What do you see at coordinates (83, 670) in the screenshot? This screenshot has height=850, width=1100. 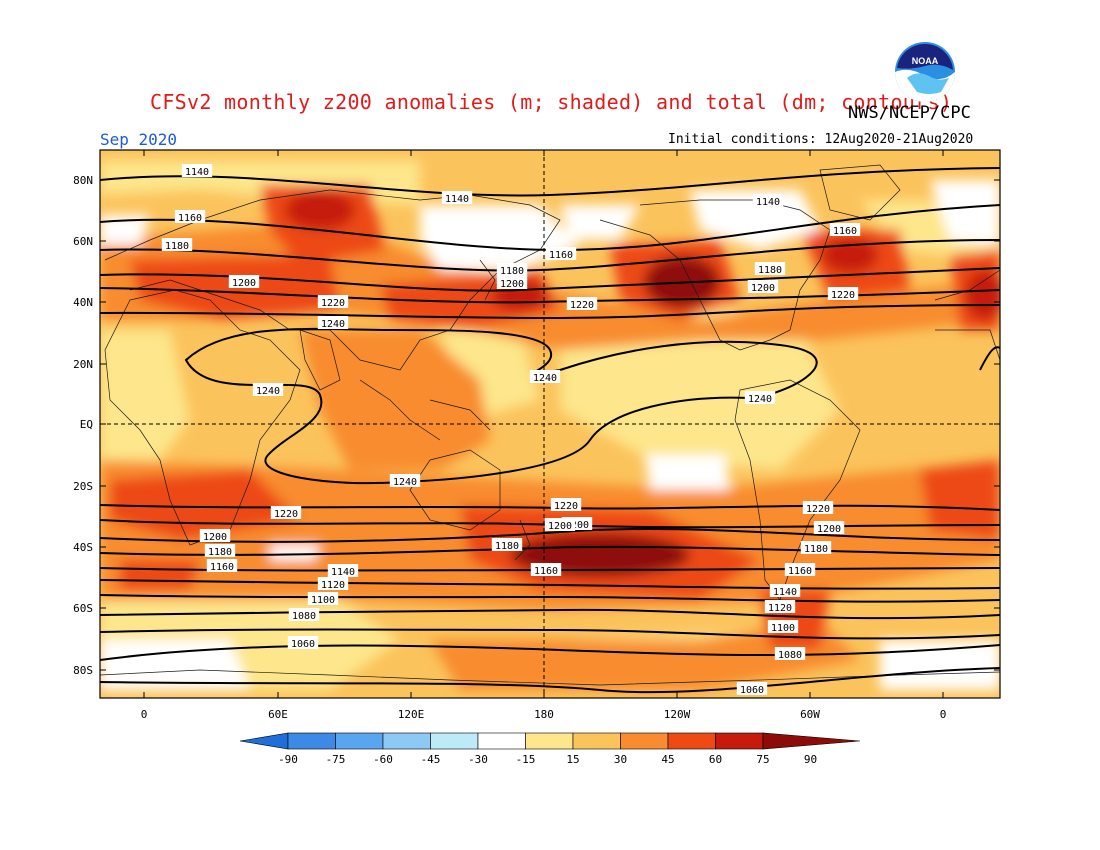 I see `lat-label: 80S` at bounding box center [83, 670].